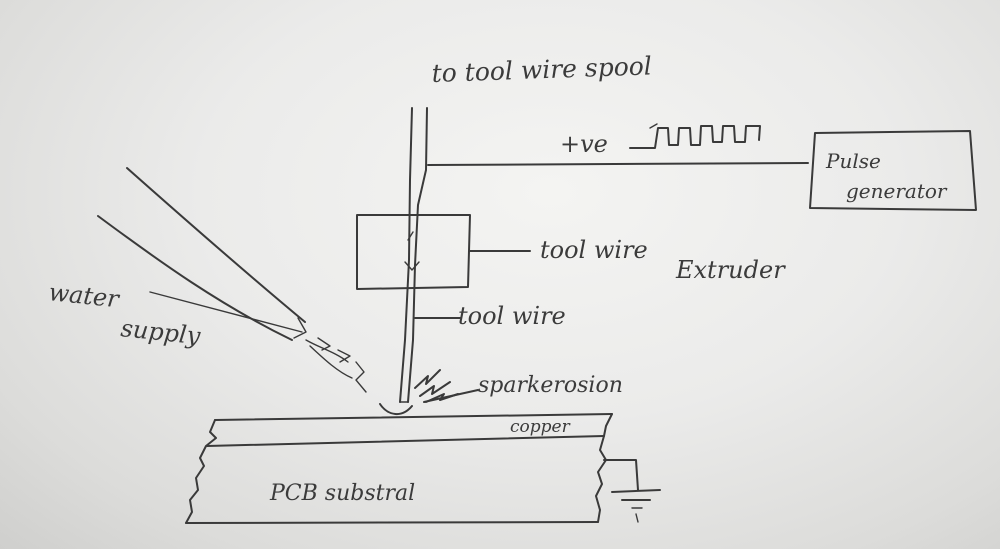  I want to click on label-copper: copper, so click(540, 427).